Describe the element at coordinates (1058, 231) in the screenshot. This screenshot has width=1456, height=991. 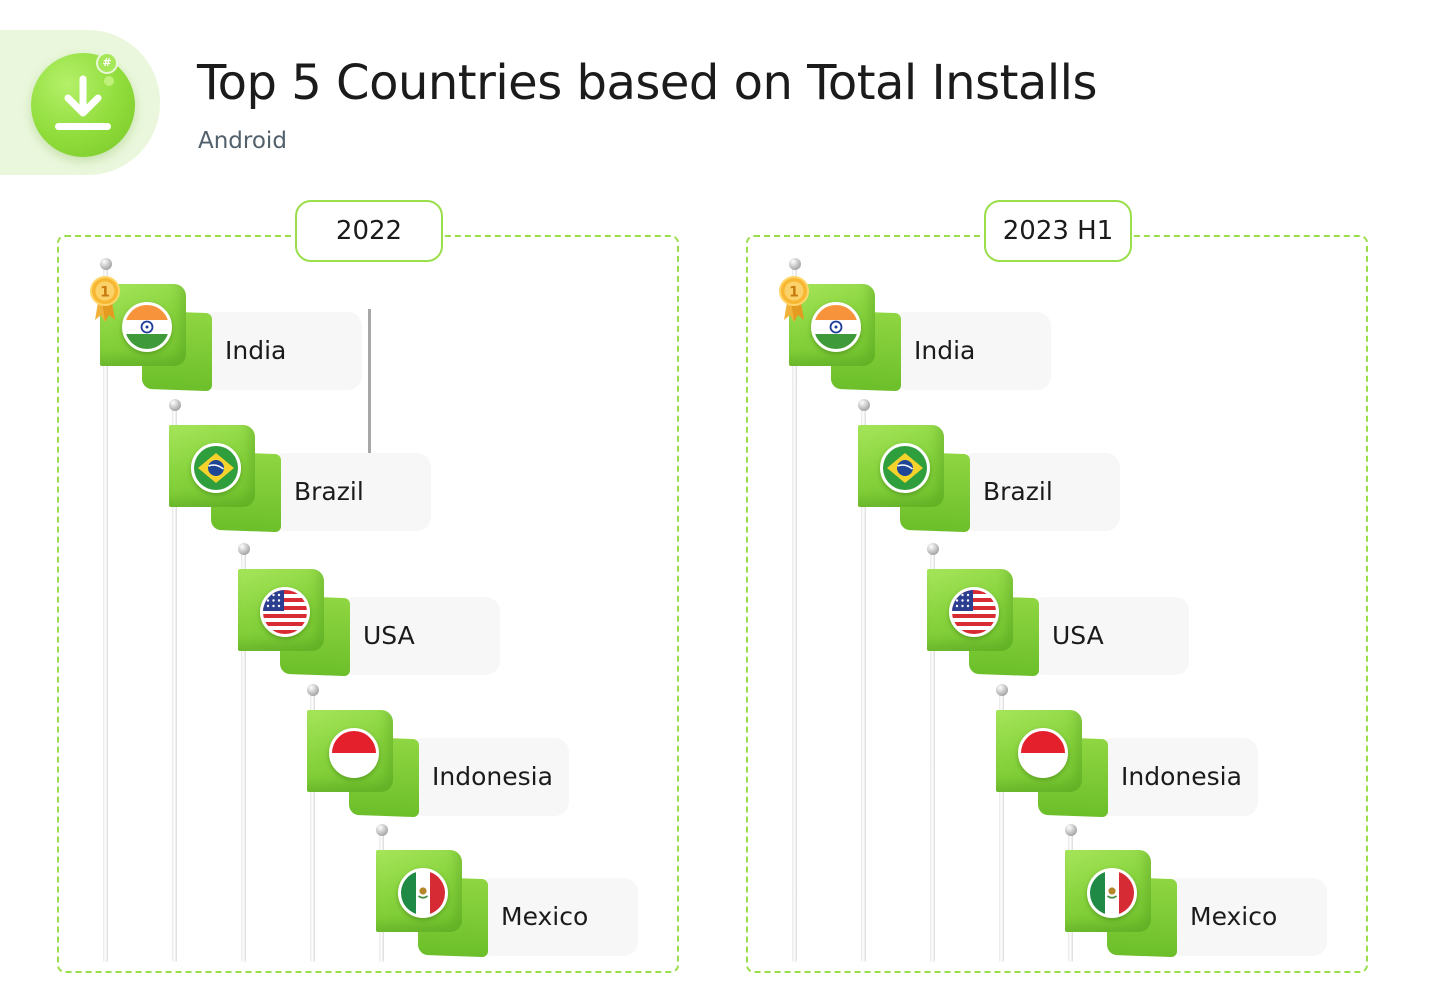
I see `panel-label-2023-h1: 2023 H1` at that location.